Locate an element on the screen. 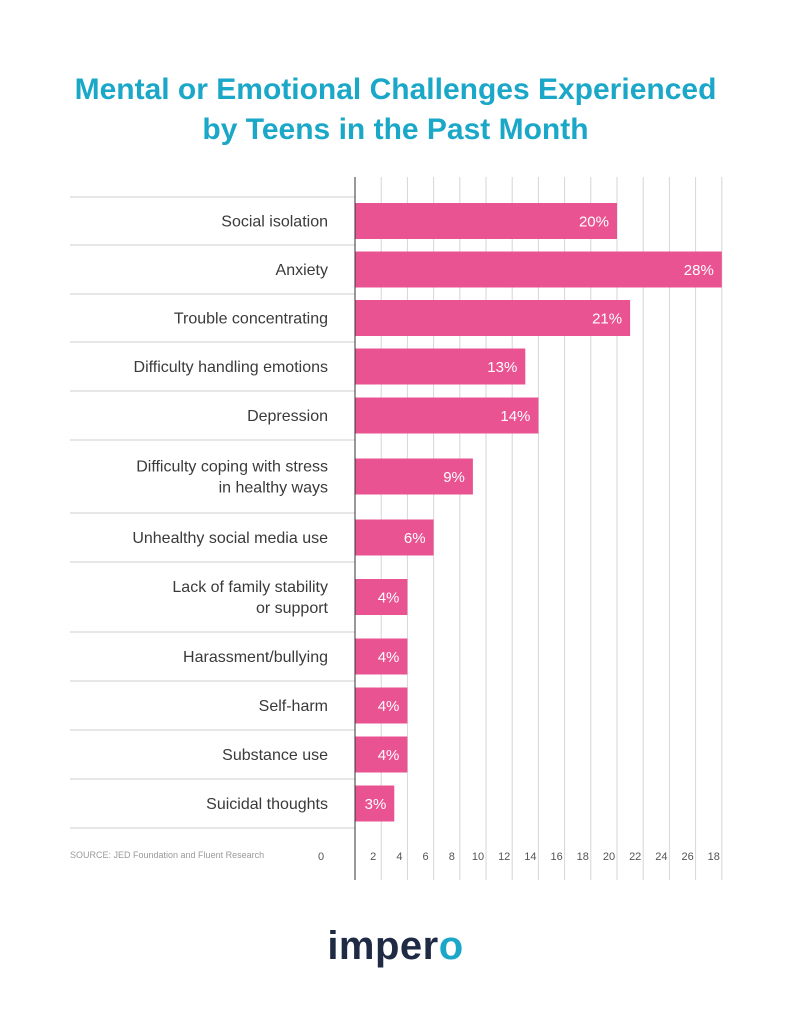 This screenshot has width=791, height=1024. category-label-line: Difficulty handling emotions is located at coordinates (231, 367).